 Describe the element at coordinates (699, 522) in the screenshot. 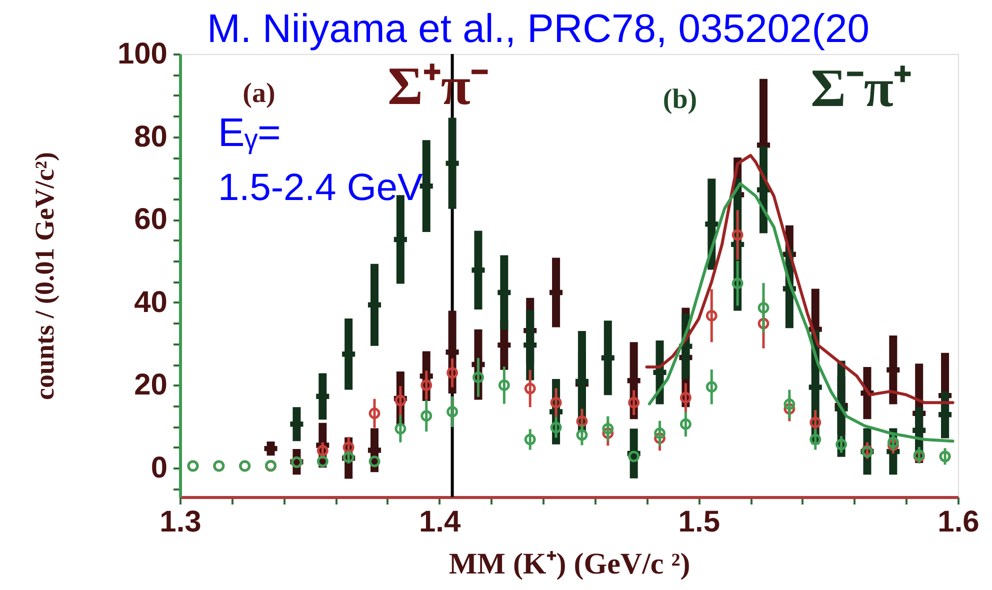

I see `x-tick-label: 1.5` at that location.